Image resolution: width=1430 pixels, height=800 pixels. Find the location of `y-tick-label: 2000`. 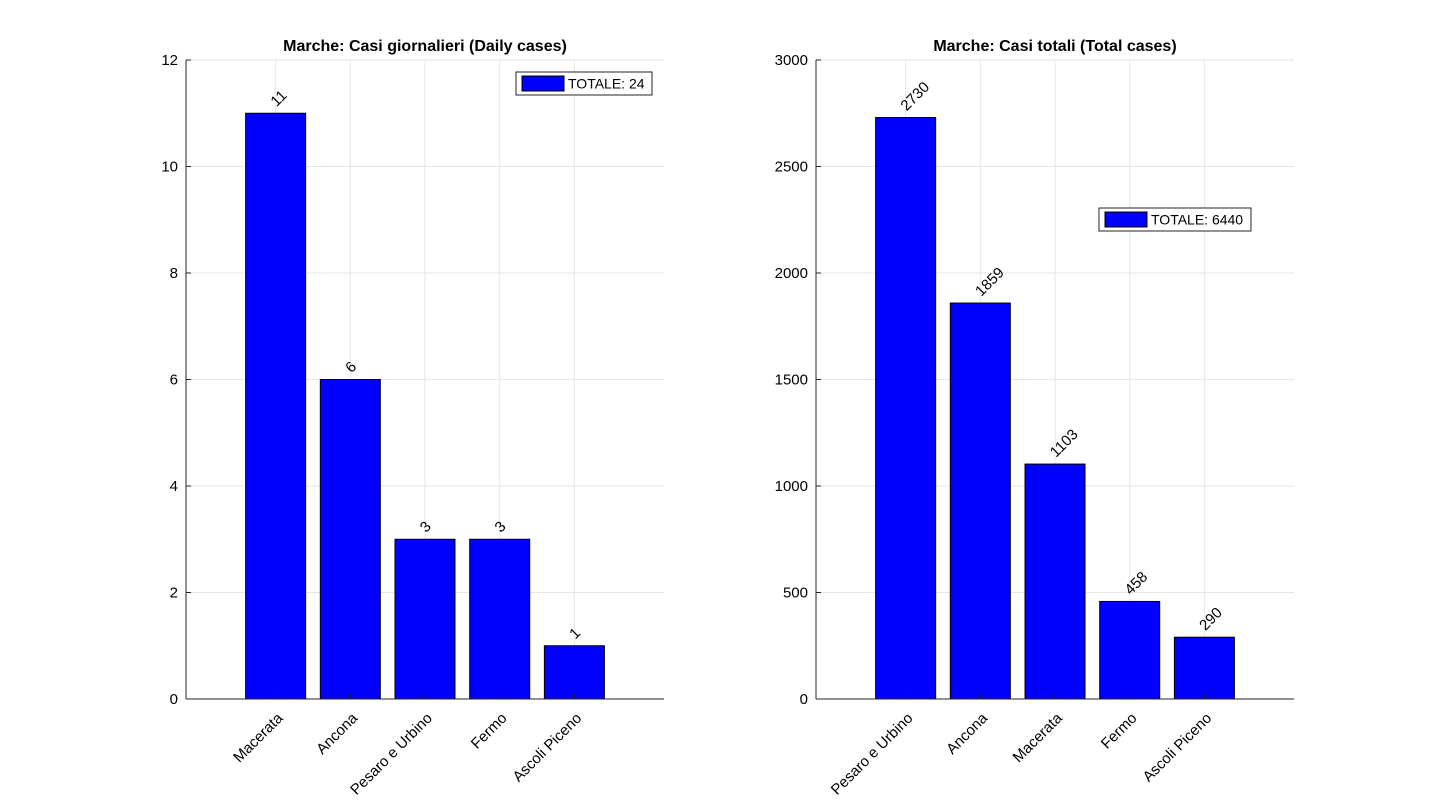

y-tick-label: 2000 is located at coordinates (791, 273).